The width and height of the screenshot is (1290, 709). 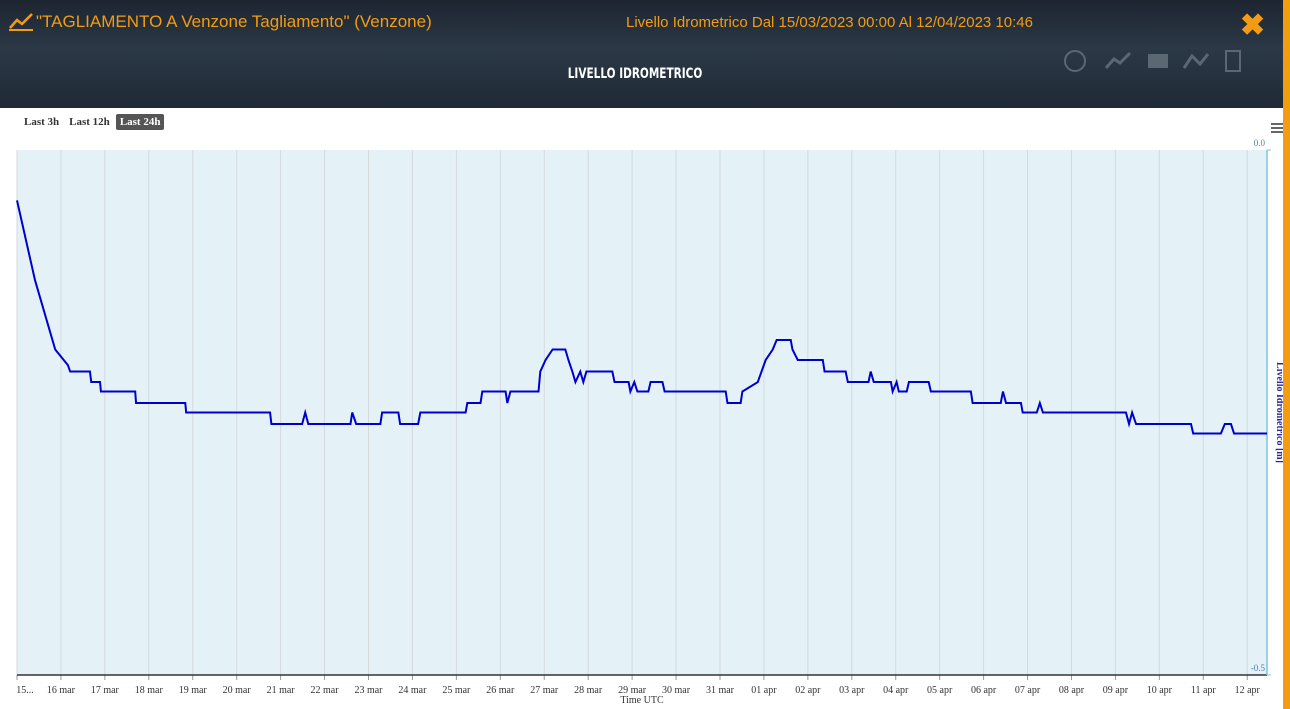 I want to click on y-axis-label: Livello Idrometrico [m], so click(x=1278, y=412).